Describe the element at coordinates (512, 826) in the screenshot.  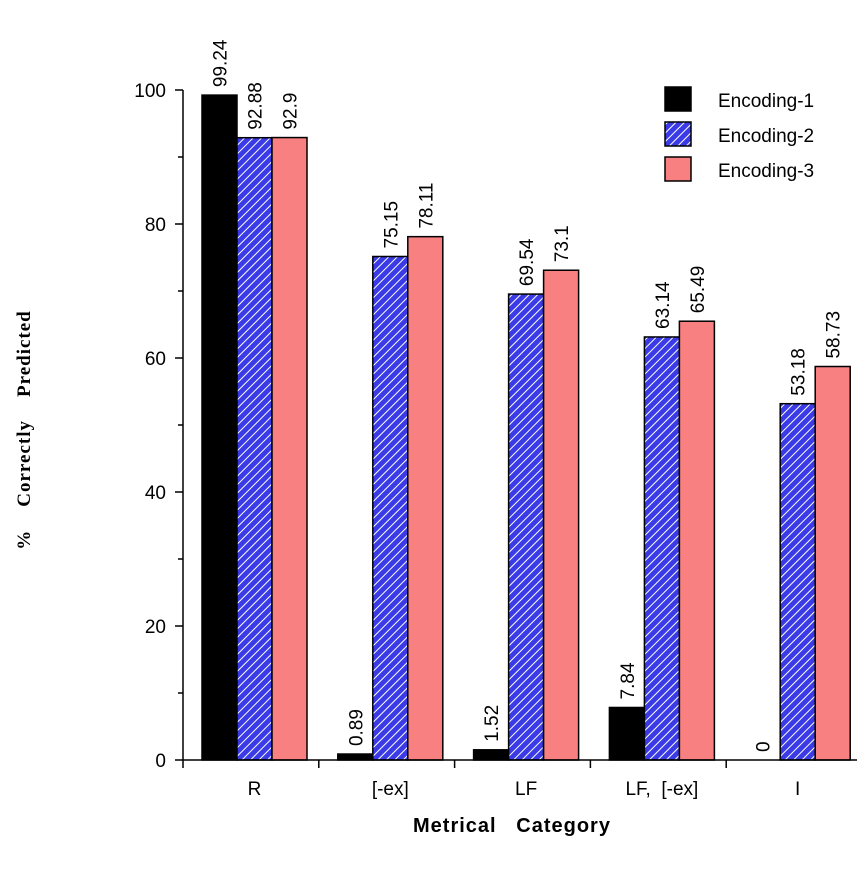
I see `x-axis-title: Metrical Category` at that location.